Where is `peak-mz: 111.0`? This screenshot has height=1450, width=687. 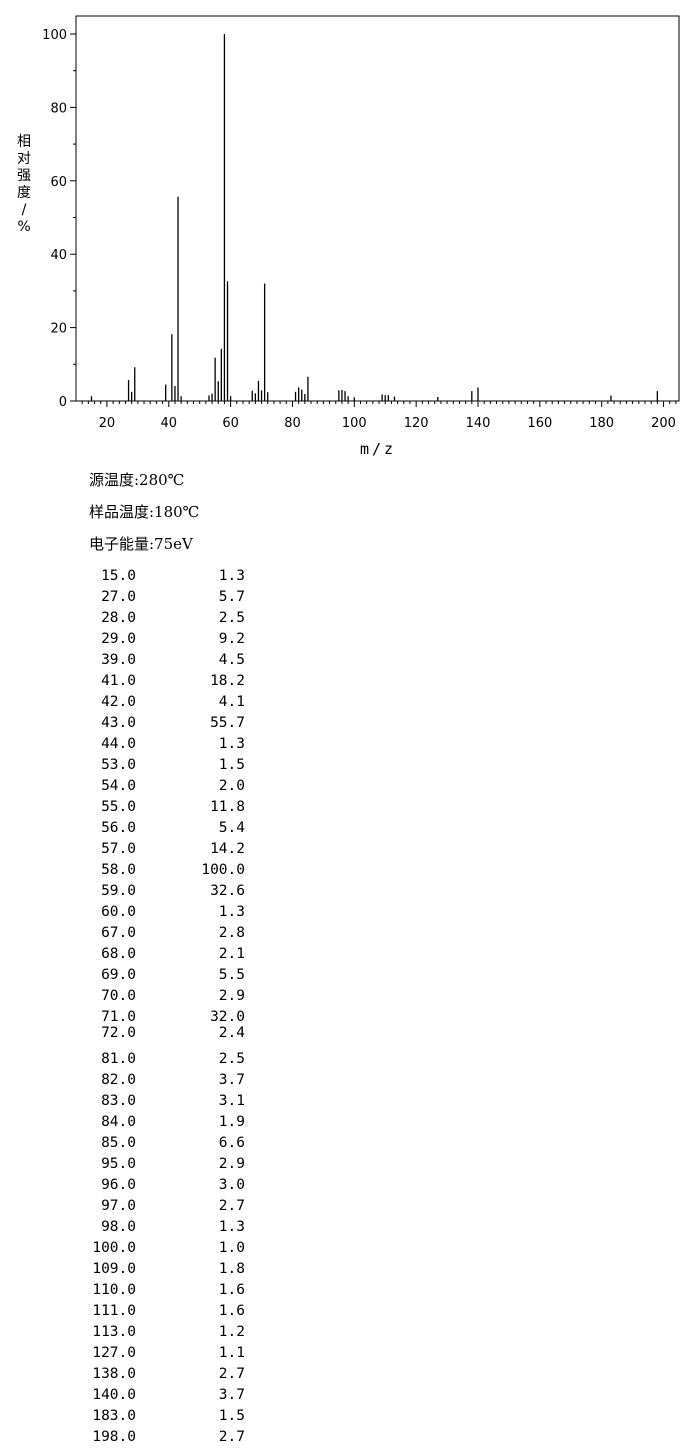
peak-mz: 111.0 is located at coordinates (114, 1311).